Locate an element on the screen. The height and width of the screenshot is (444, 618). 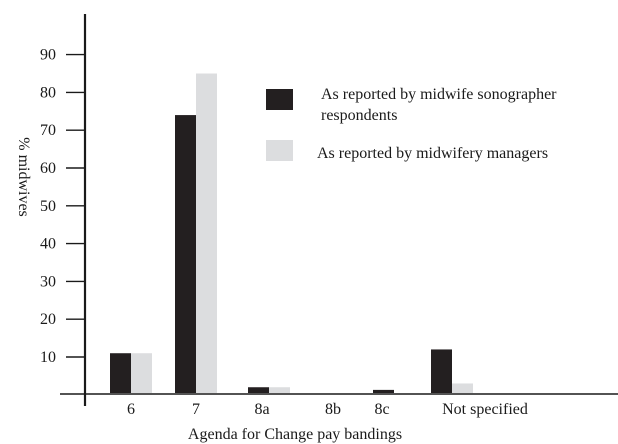
x-tick-label: 8b is located at coordinates (333, 409).